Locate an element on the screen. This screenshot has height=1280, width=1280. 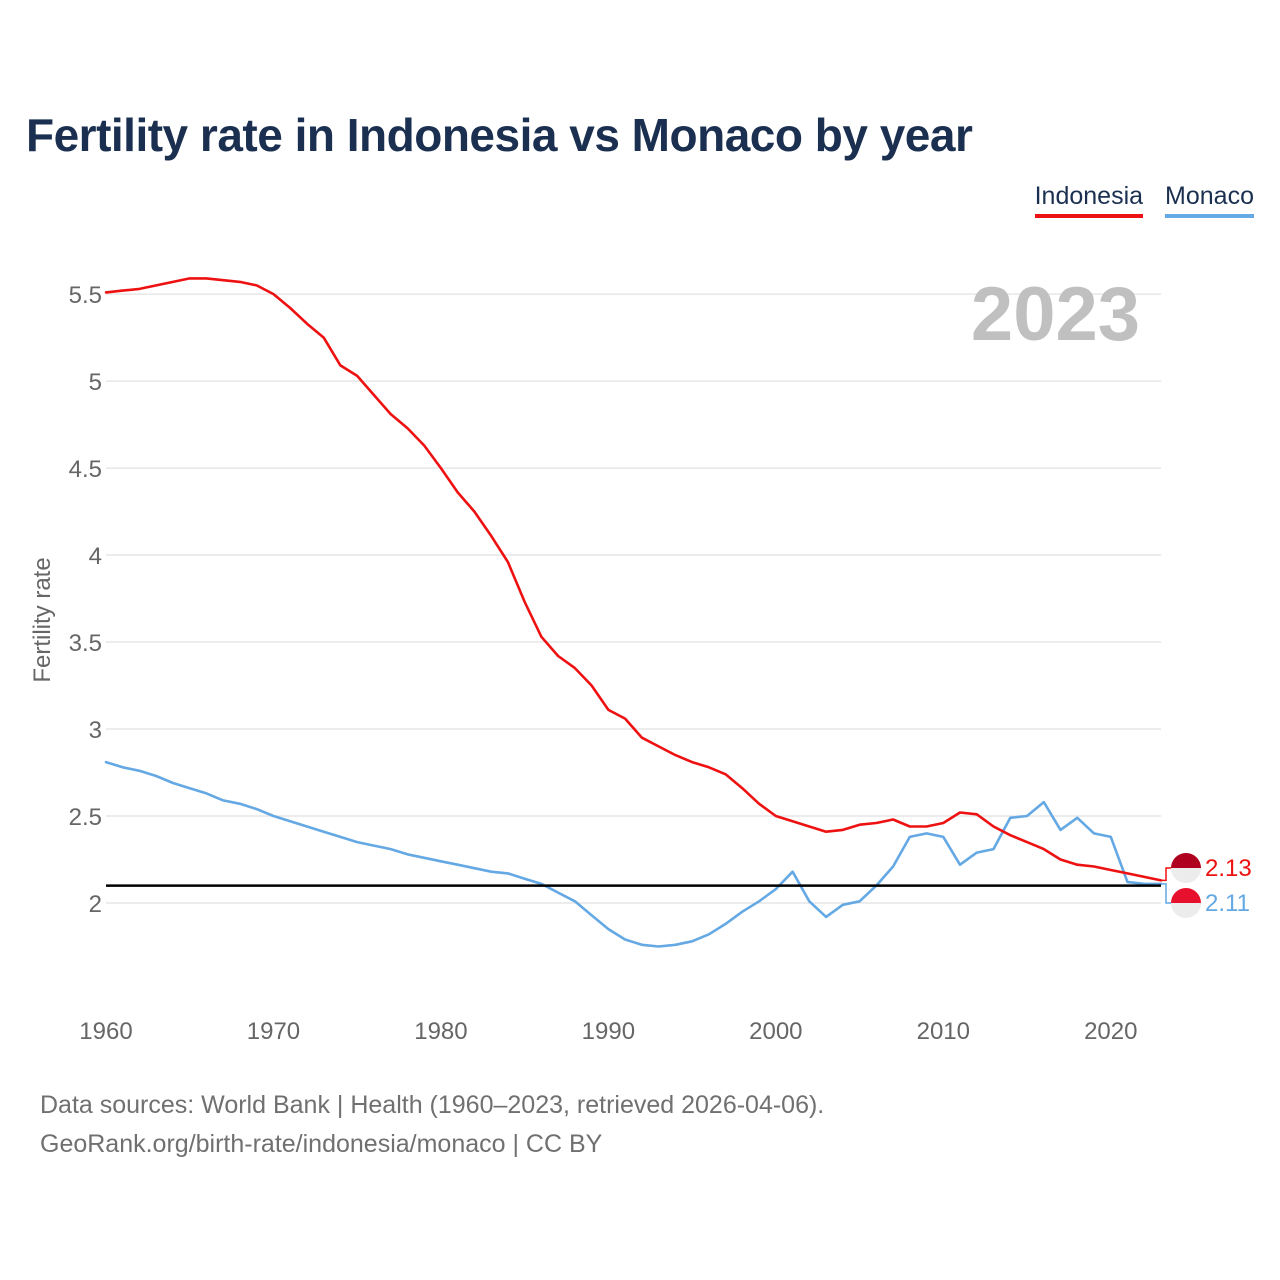
y-tick-label: 2 is located at coordinates (95, 904).